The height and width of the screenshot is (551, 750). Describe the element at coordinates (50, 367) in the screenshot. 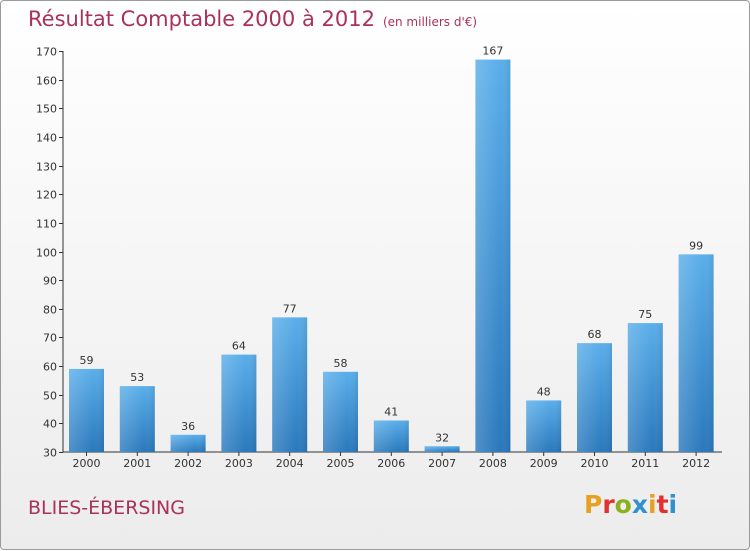

I see `y-tick-label: 60` at that location.